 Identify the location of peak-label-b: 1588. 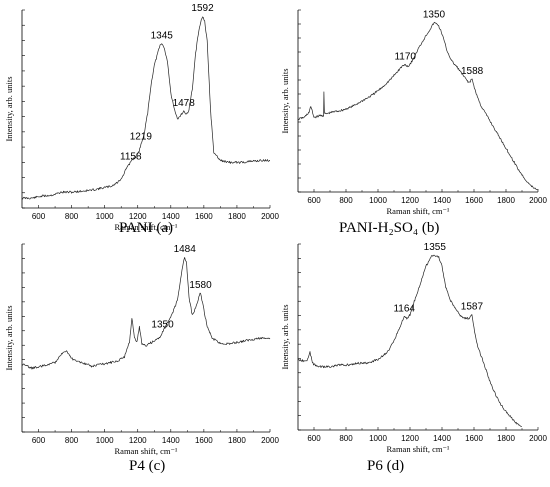
(472, 71).